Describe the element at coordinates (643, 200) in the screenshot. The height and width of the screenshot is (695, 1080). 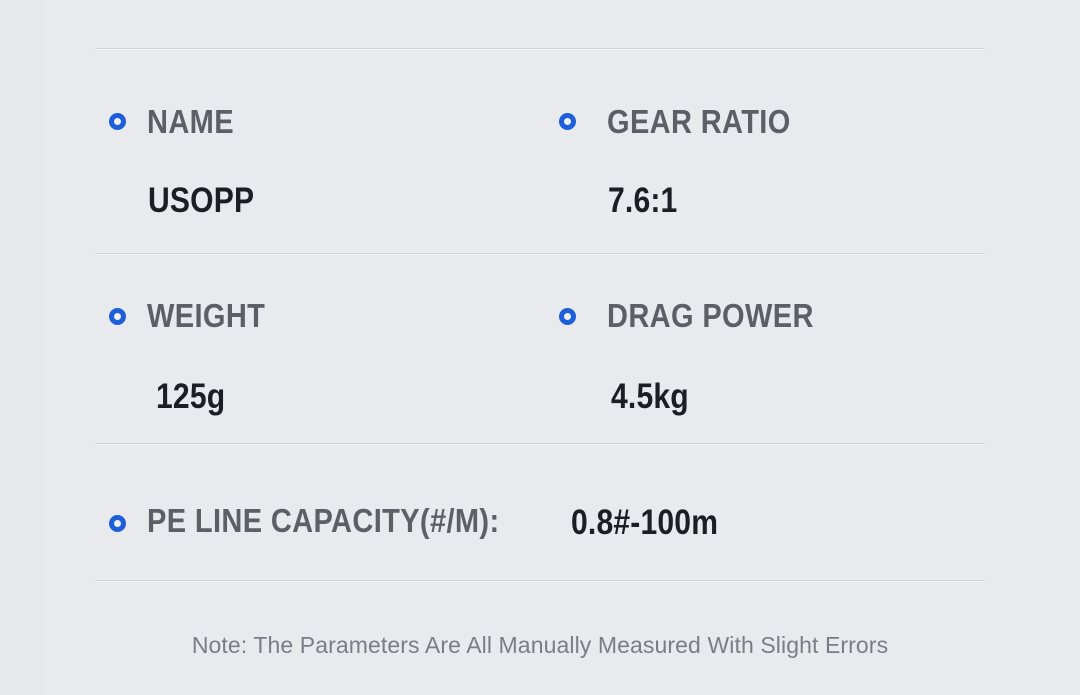
I see `spec-value-gear-ratio: 7.6:1` at that location.